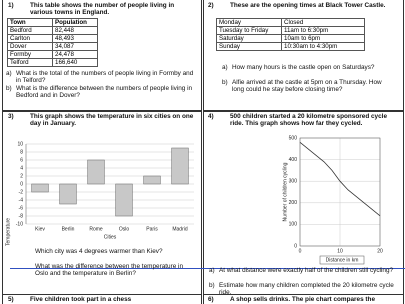  I want to click on table-cell: Telford, so click(30, 62).